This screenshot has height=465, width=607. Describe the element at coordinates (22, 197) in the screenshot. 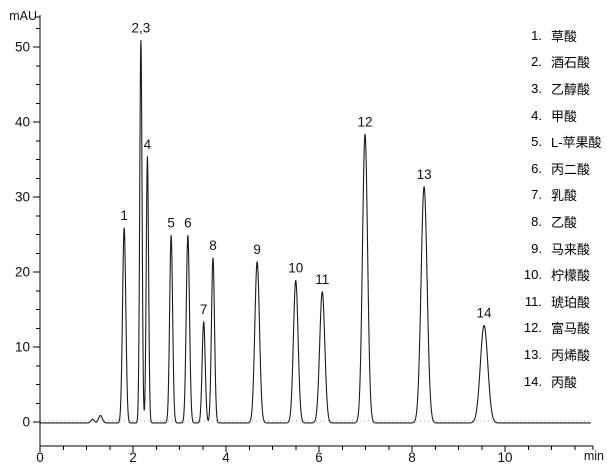

I see `y-tick-label: 30` at that location.